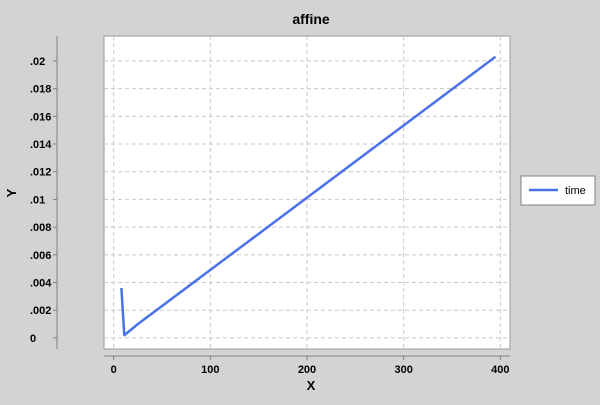 The image size is (600, 405). I want to click on y-tick-label: .002, so click(40, 311).